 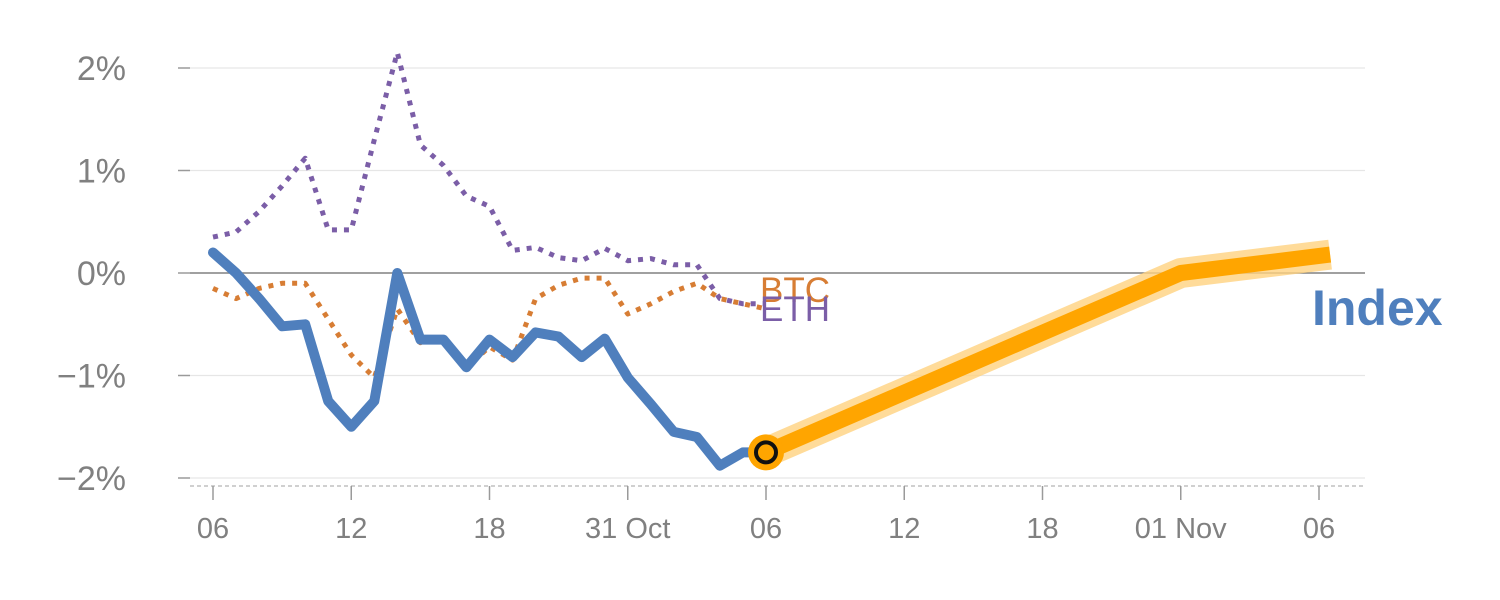 What do you see at coordinates (627, 529) in the screenshot?
I see `x-tick-label: 31 Oct` at bounding box center [627, 529].